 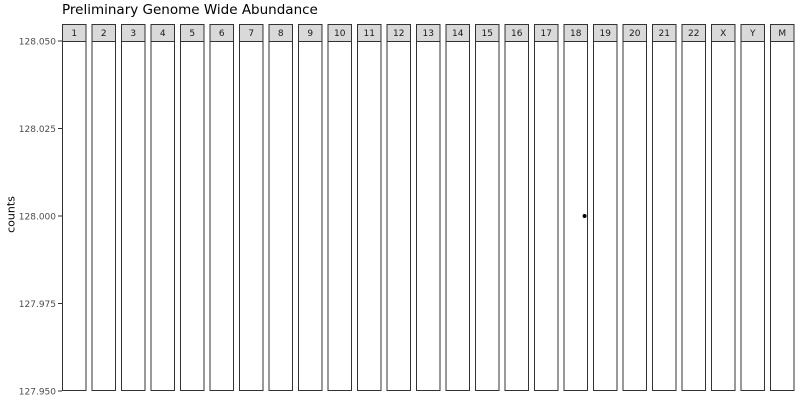 What do you see at coordinates (192, 34) in the screenshot?
I see `facet-label: 5` at bounding box center [192, 34].